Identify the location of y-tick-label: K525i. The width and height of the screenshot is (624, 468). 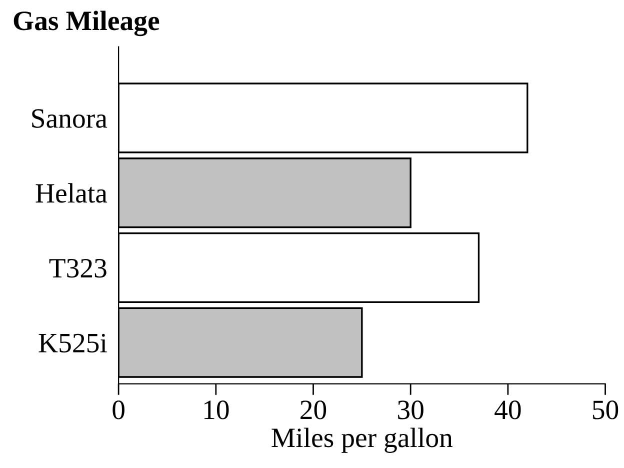
(72, 343).